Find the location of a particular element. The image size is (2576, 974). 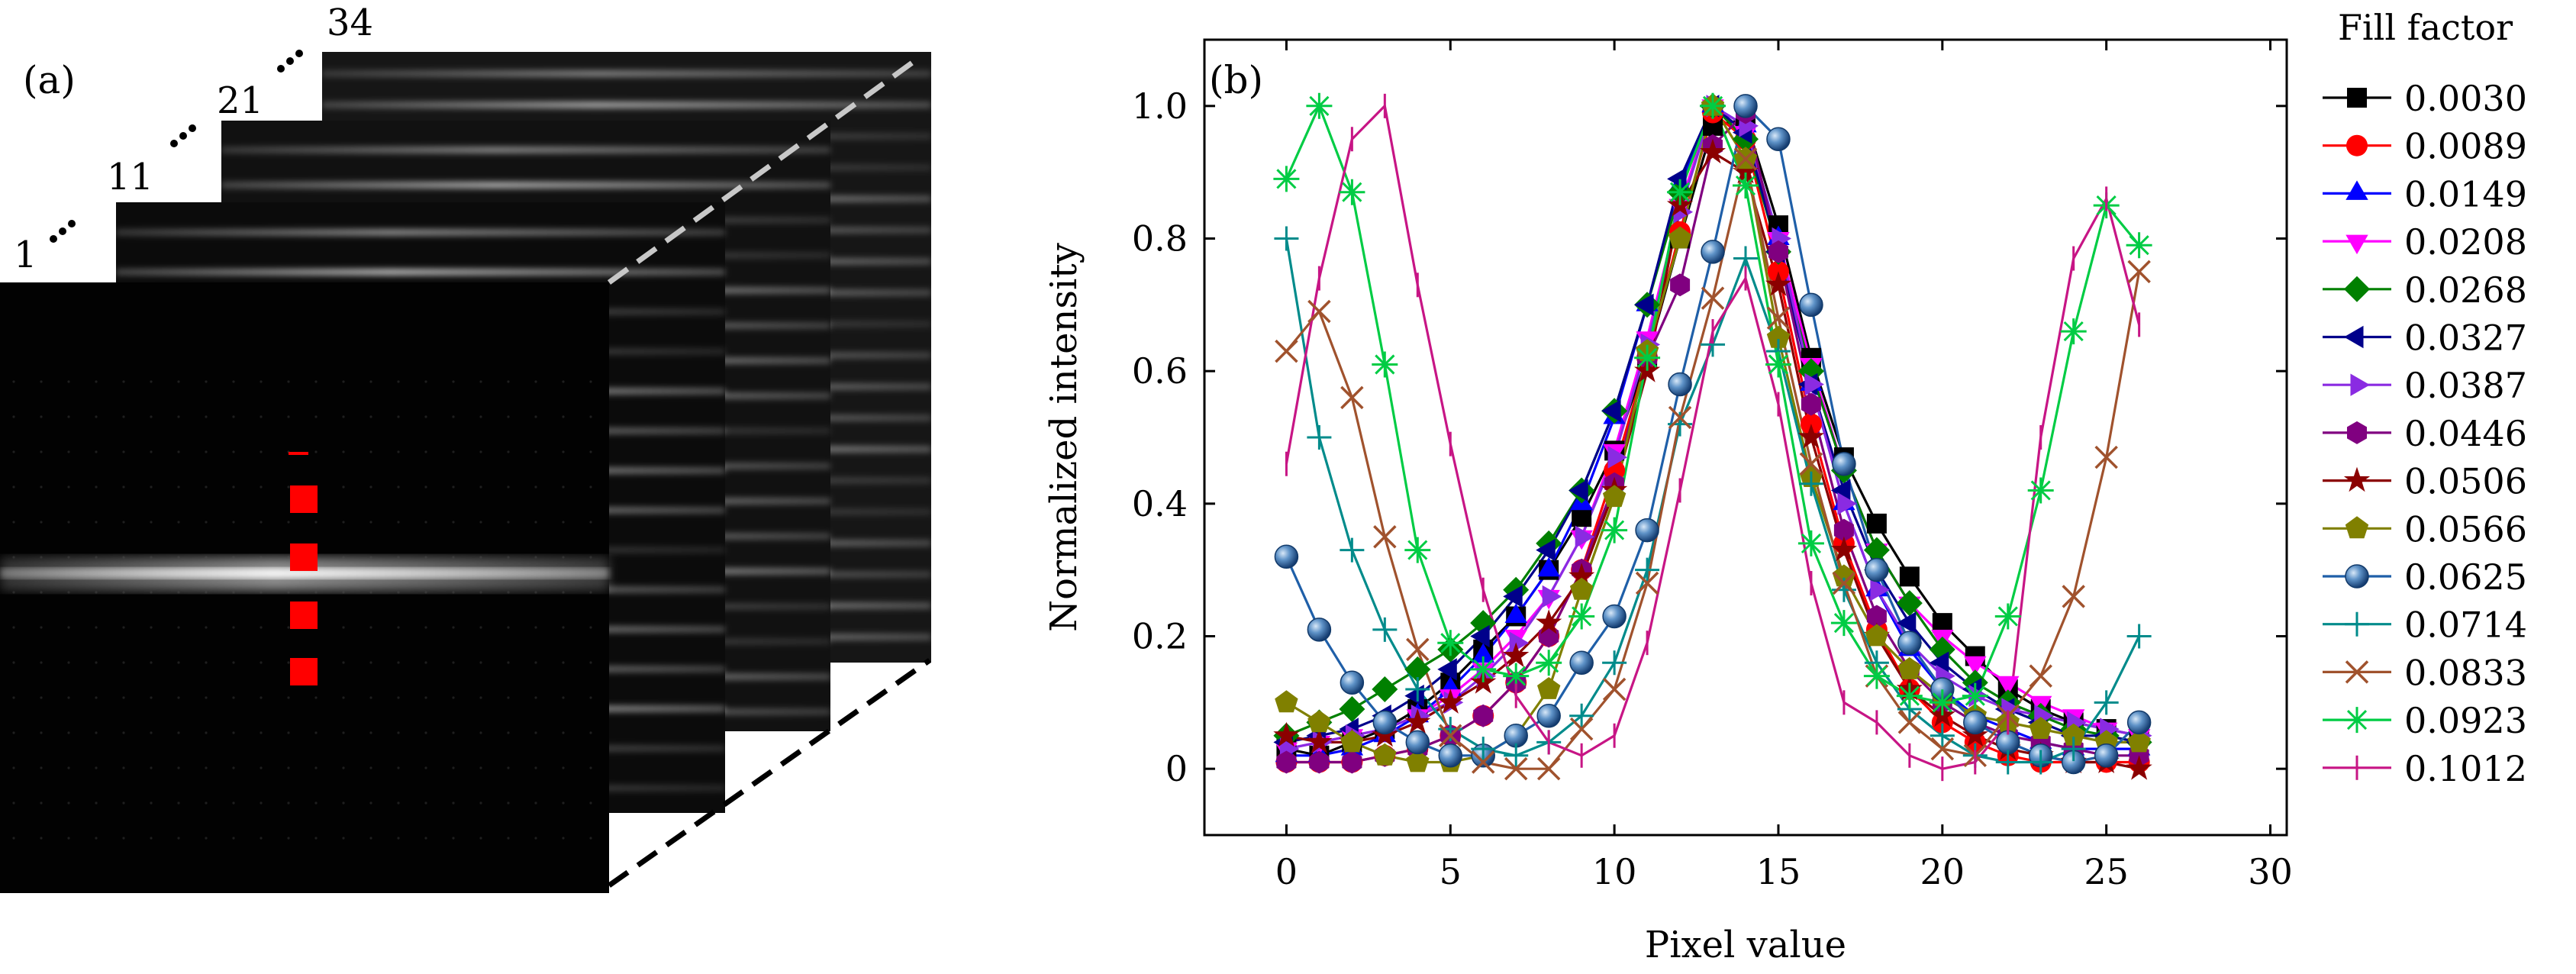

legend-label: 0.0327 is located at coordinates (2465, 339).